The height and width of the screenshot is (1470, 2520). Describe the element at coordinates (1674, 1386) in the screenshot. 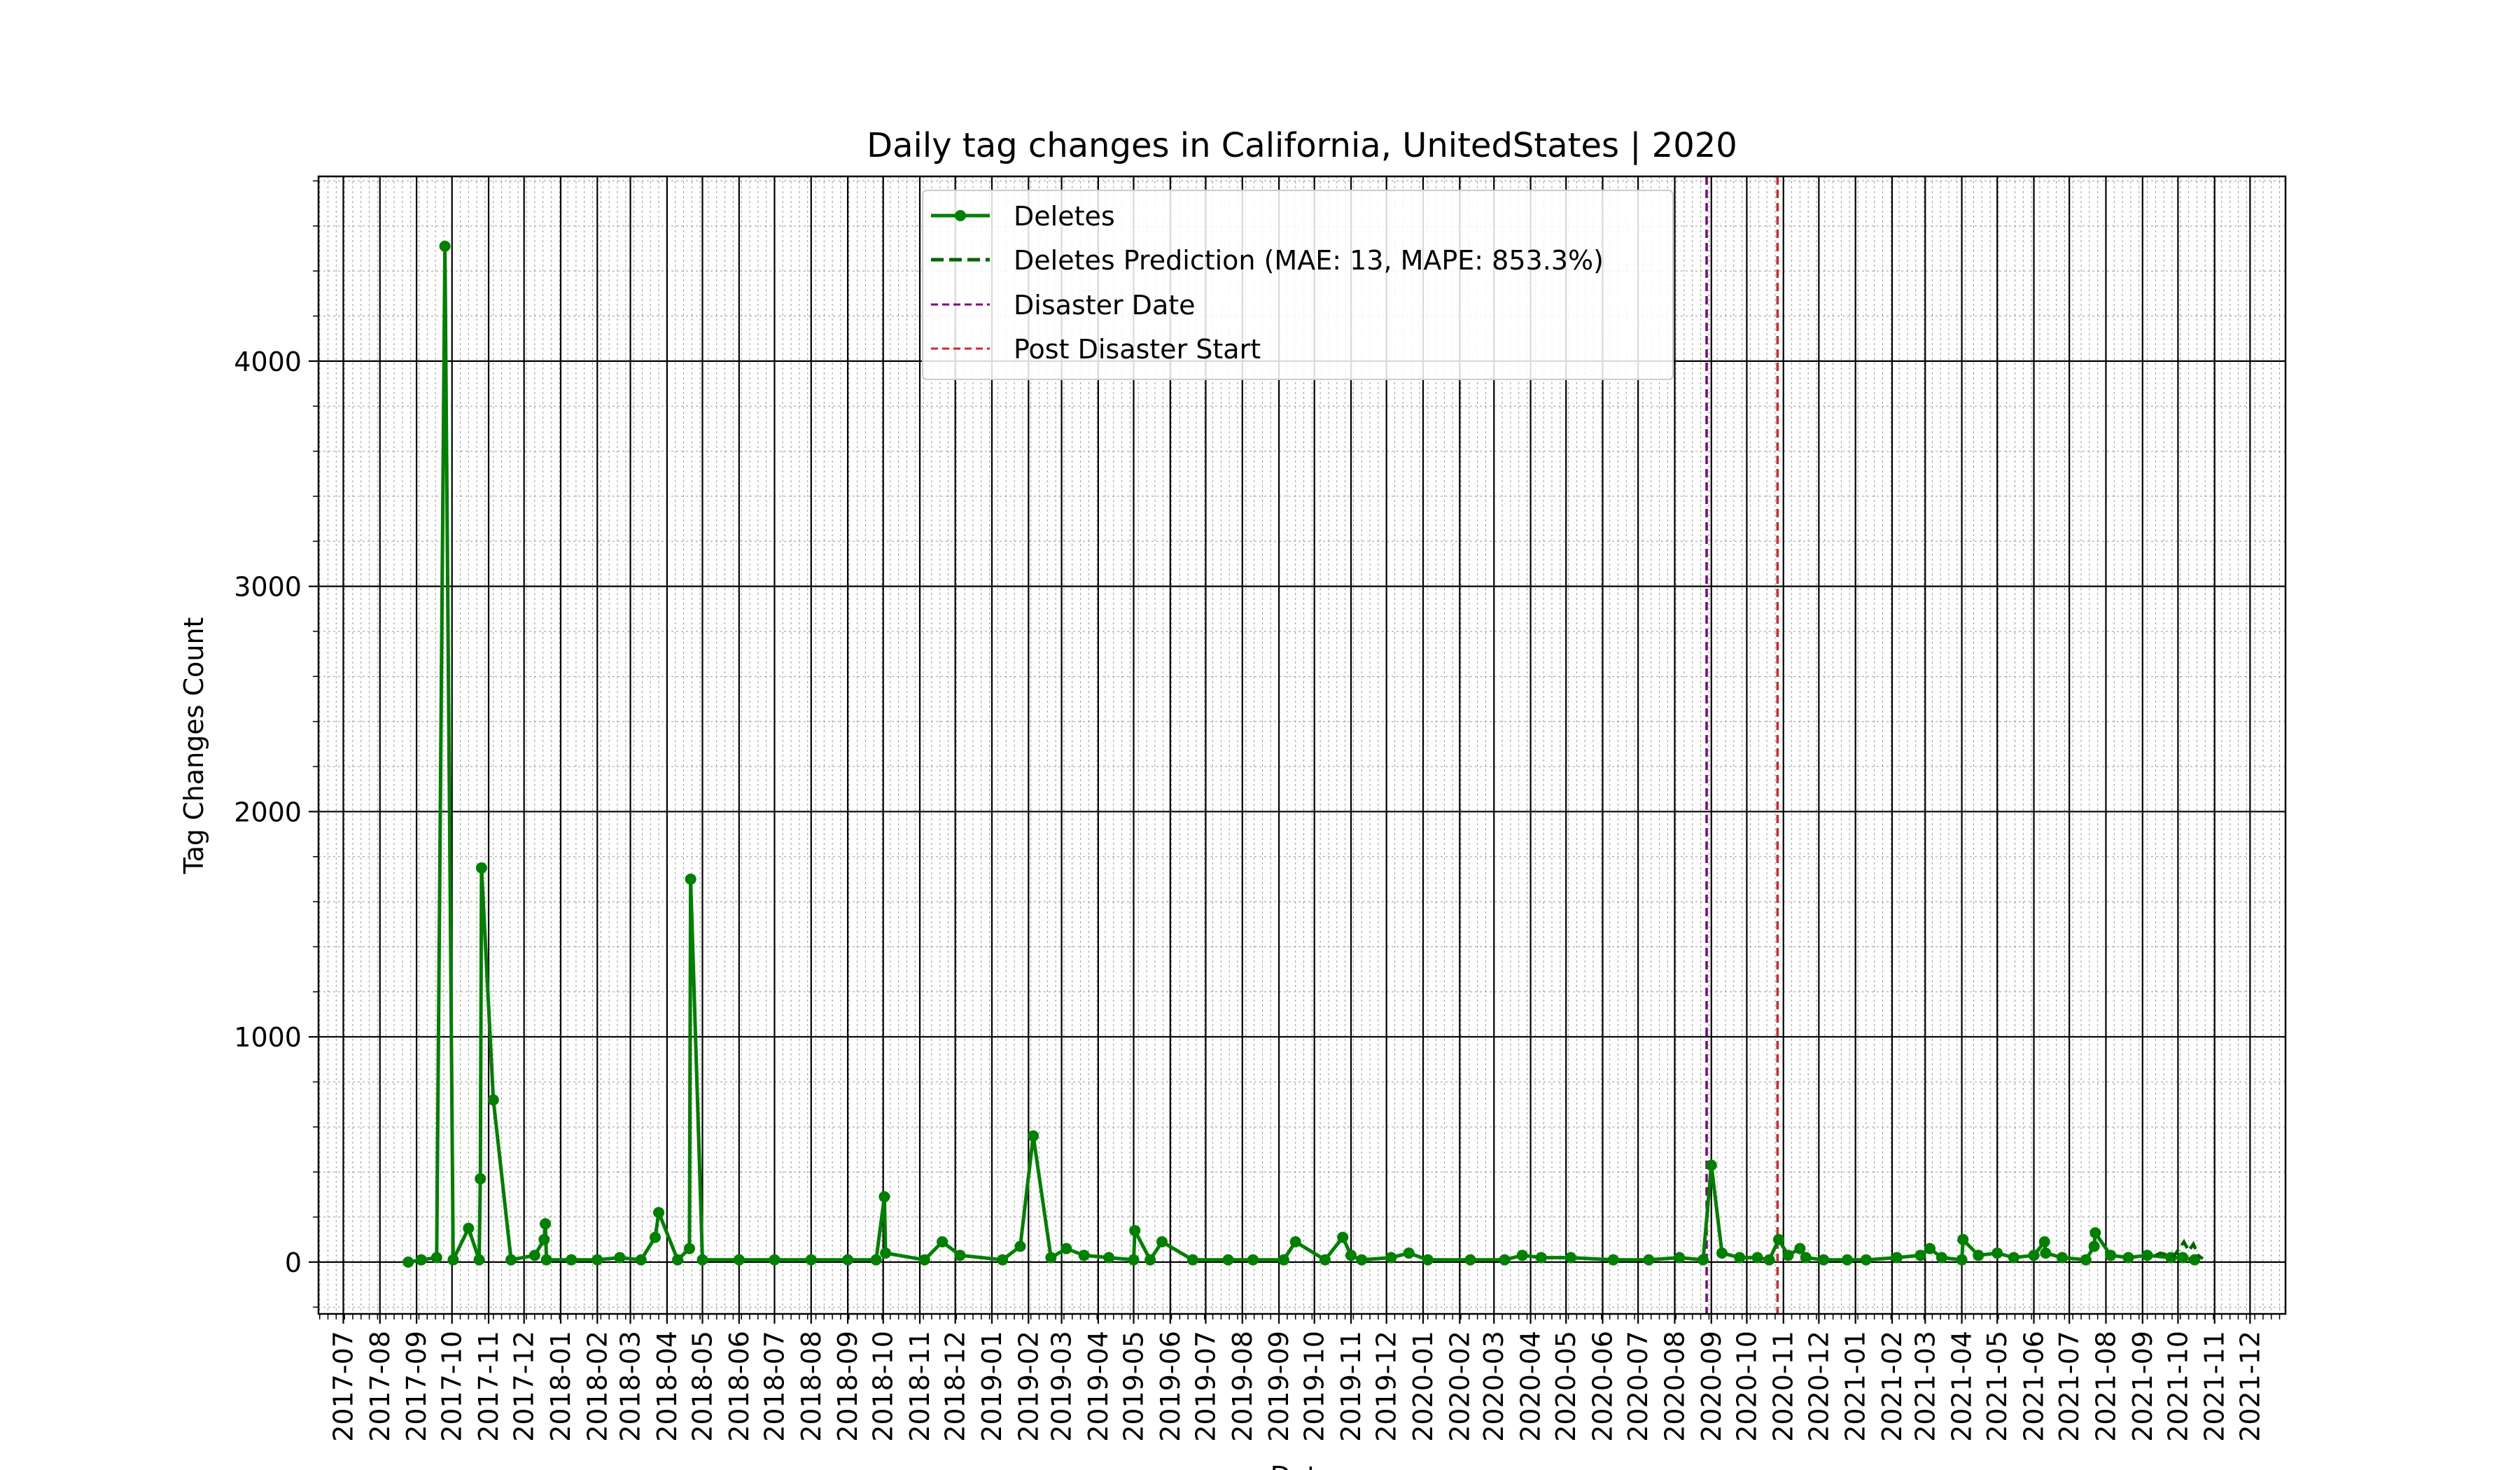

I see `x-tick-label: 2020-08` at that location.